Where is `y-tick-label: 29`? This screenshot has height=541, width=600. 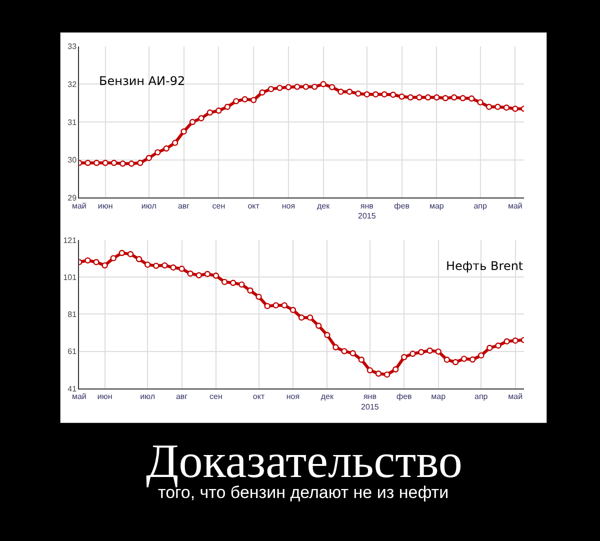
y-tick-label: 29 is located at coordinates (73, 198).